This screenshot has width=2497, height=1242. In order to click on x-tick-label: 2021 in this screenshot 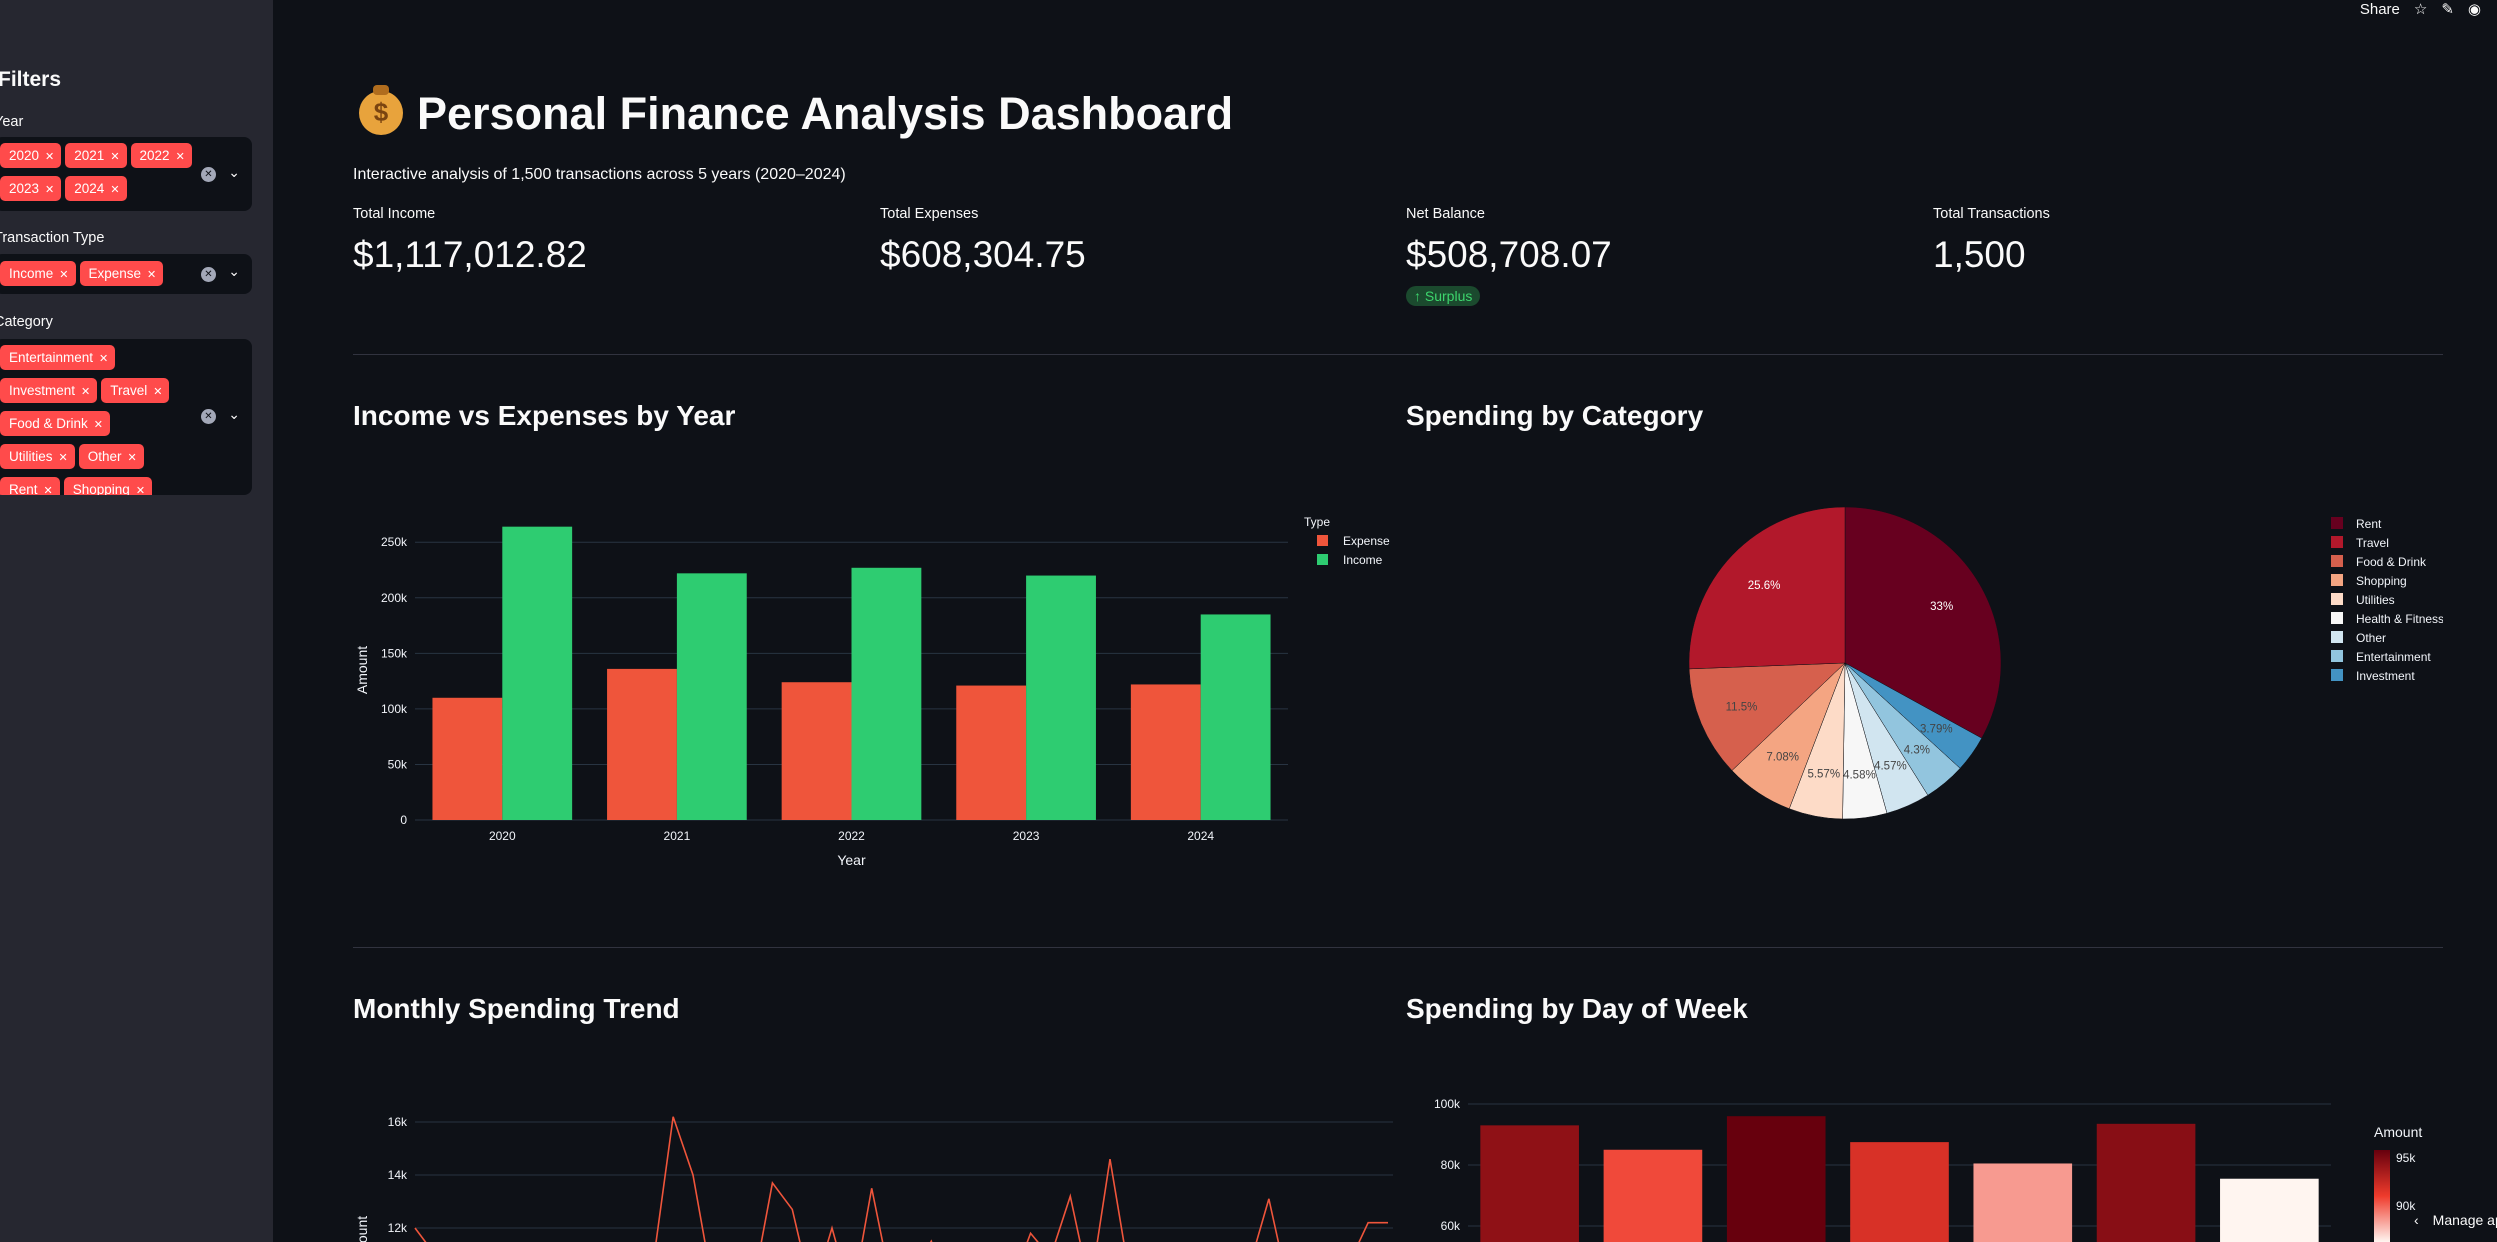, I will do `click(677, 836)`.